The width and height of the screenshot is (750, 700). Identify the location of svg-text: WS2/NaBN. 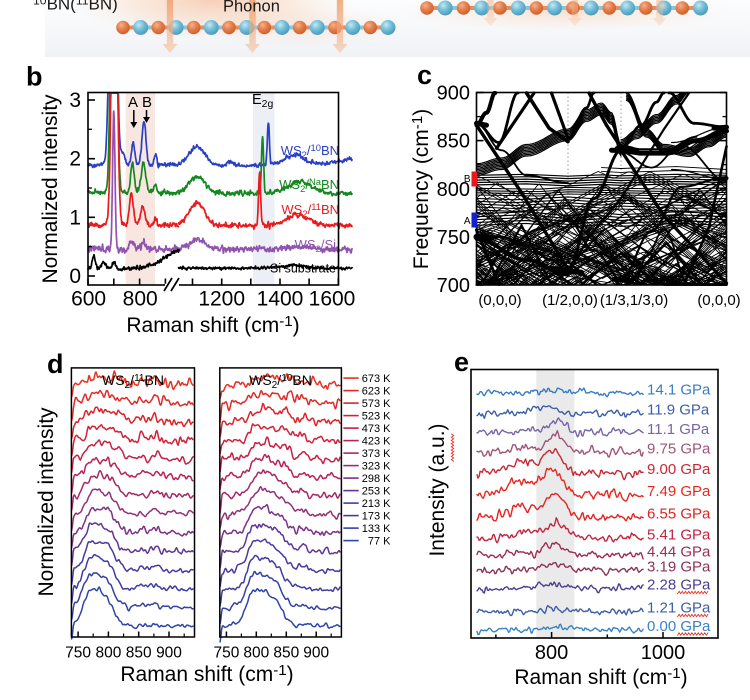
(309, 185).